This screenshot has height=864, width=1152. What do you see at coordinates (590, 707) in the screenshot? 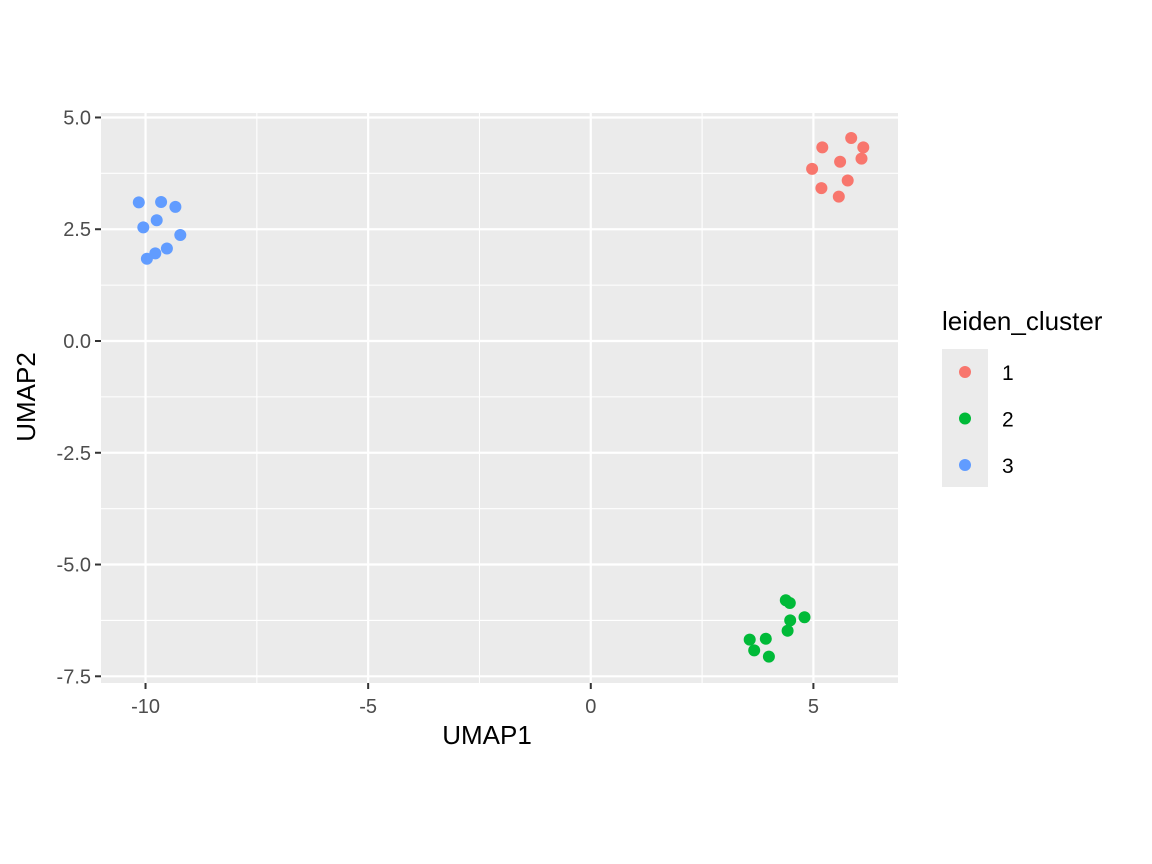
I see `x-tick-label: 0` at bounding box center [590, 707].